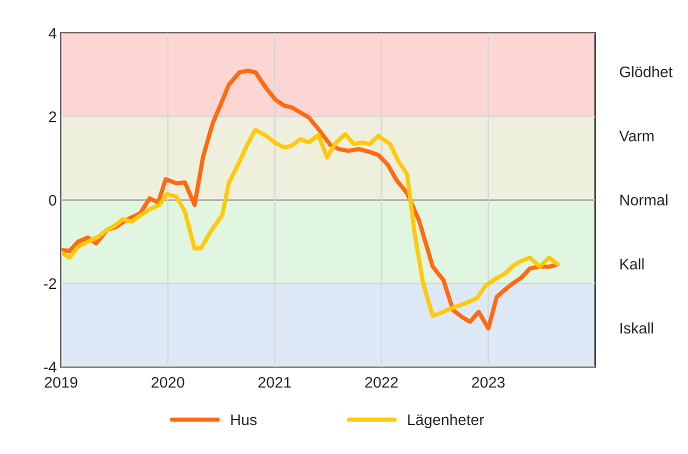  Describe the element at coordinates (446, 421) in the screenshot. I see `legend-label: Lägenheter` at that location.